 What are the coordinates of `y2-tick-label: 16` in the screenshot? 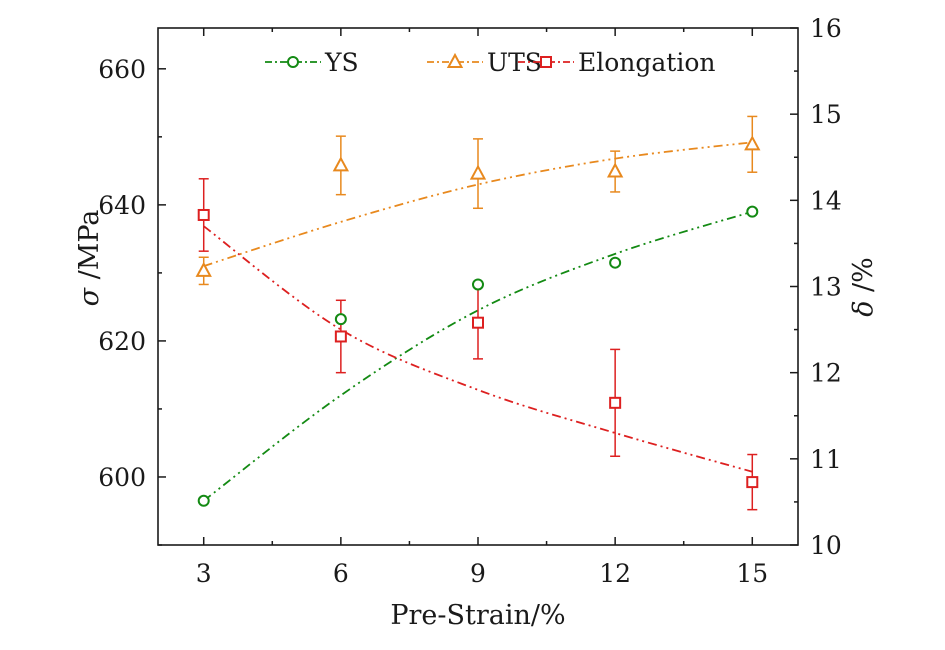 It's located at (826, 28).